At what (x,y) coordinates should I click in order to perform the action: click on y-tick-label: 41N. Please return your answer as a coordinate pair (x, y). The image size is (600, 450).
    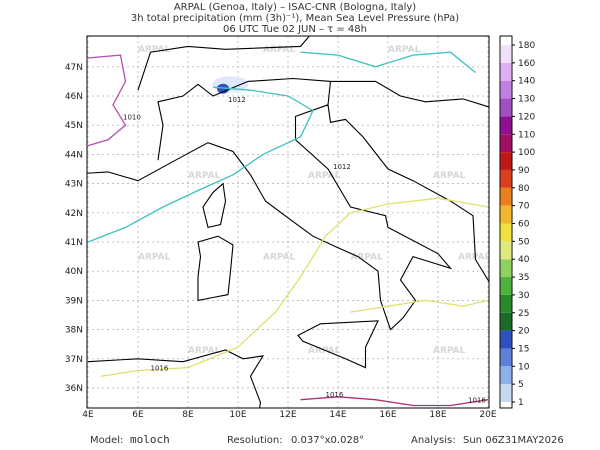
    Looking at the image, I should click on (74, 243).